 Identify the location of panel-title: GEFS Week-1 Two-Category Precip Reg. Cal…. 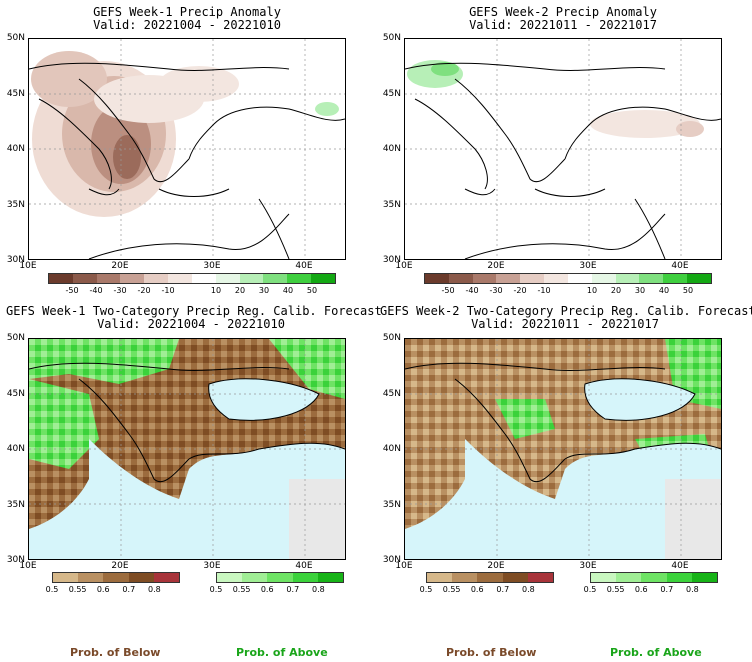
(194, 311).